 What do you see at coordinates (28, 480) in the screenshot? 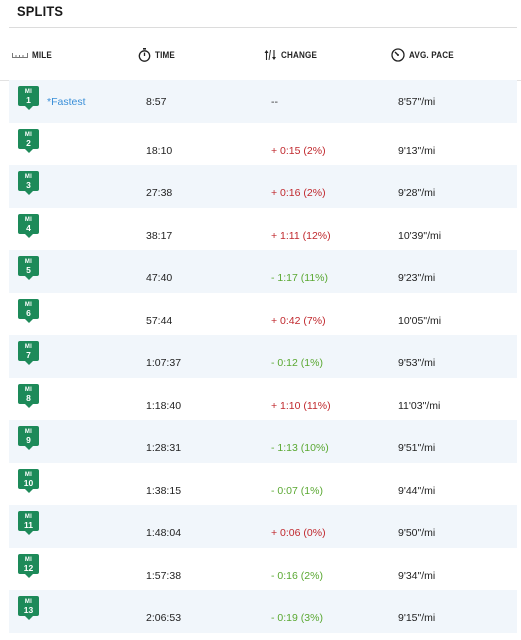
I see `mile-marker-badge: MI 10` at bounding box center [28, 480].